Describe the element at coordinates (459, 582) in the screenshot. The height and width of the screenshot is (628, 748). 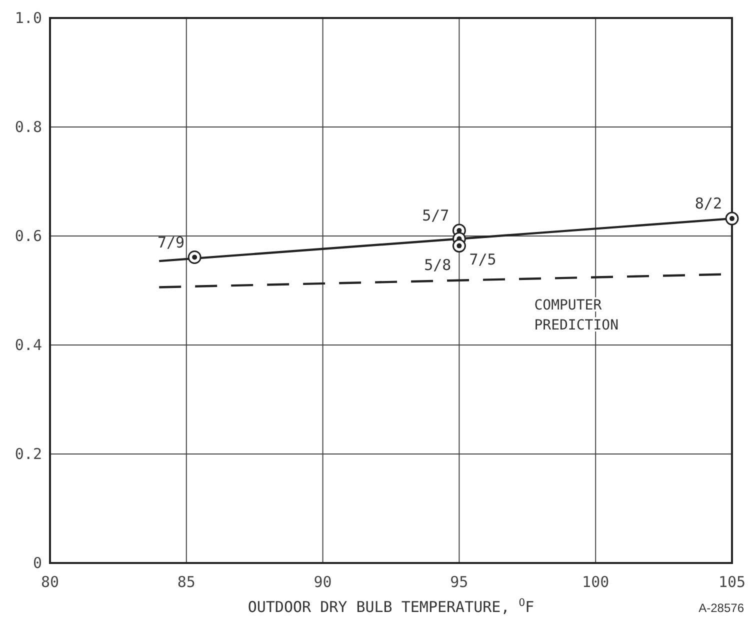
I see `x-tick-label: 95` at that location.